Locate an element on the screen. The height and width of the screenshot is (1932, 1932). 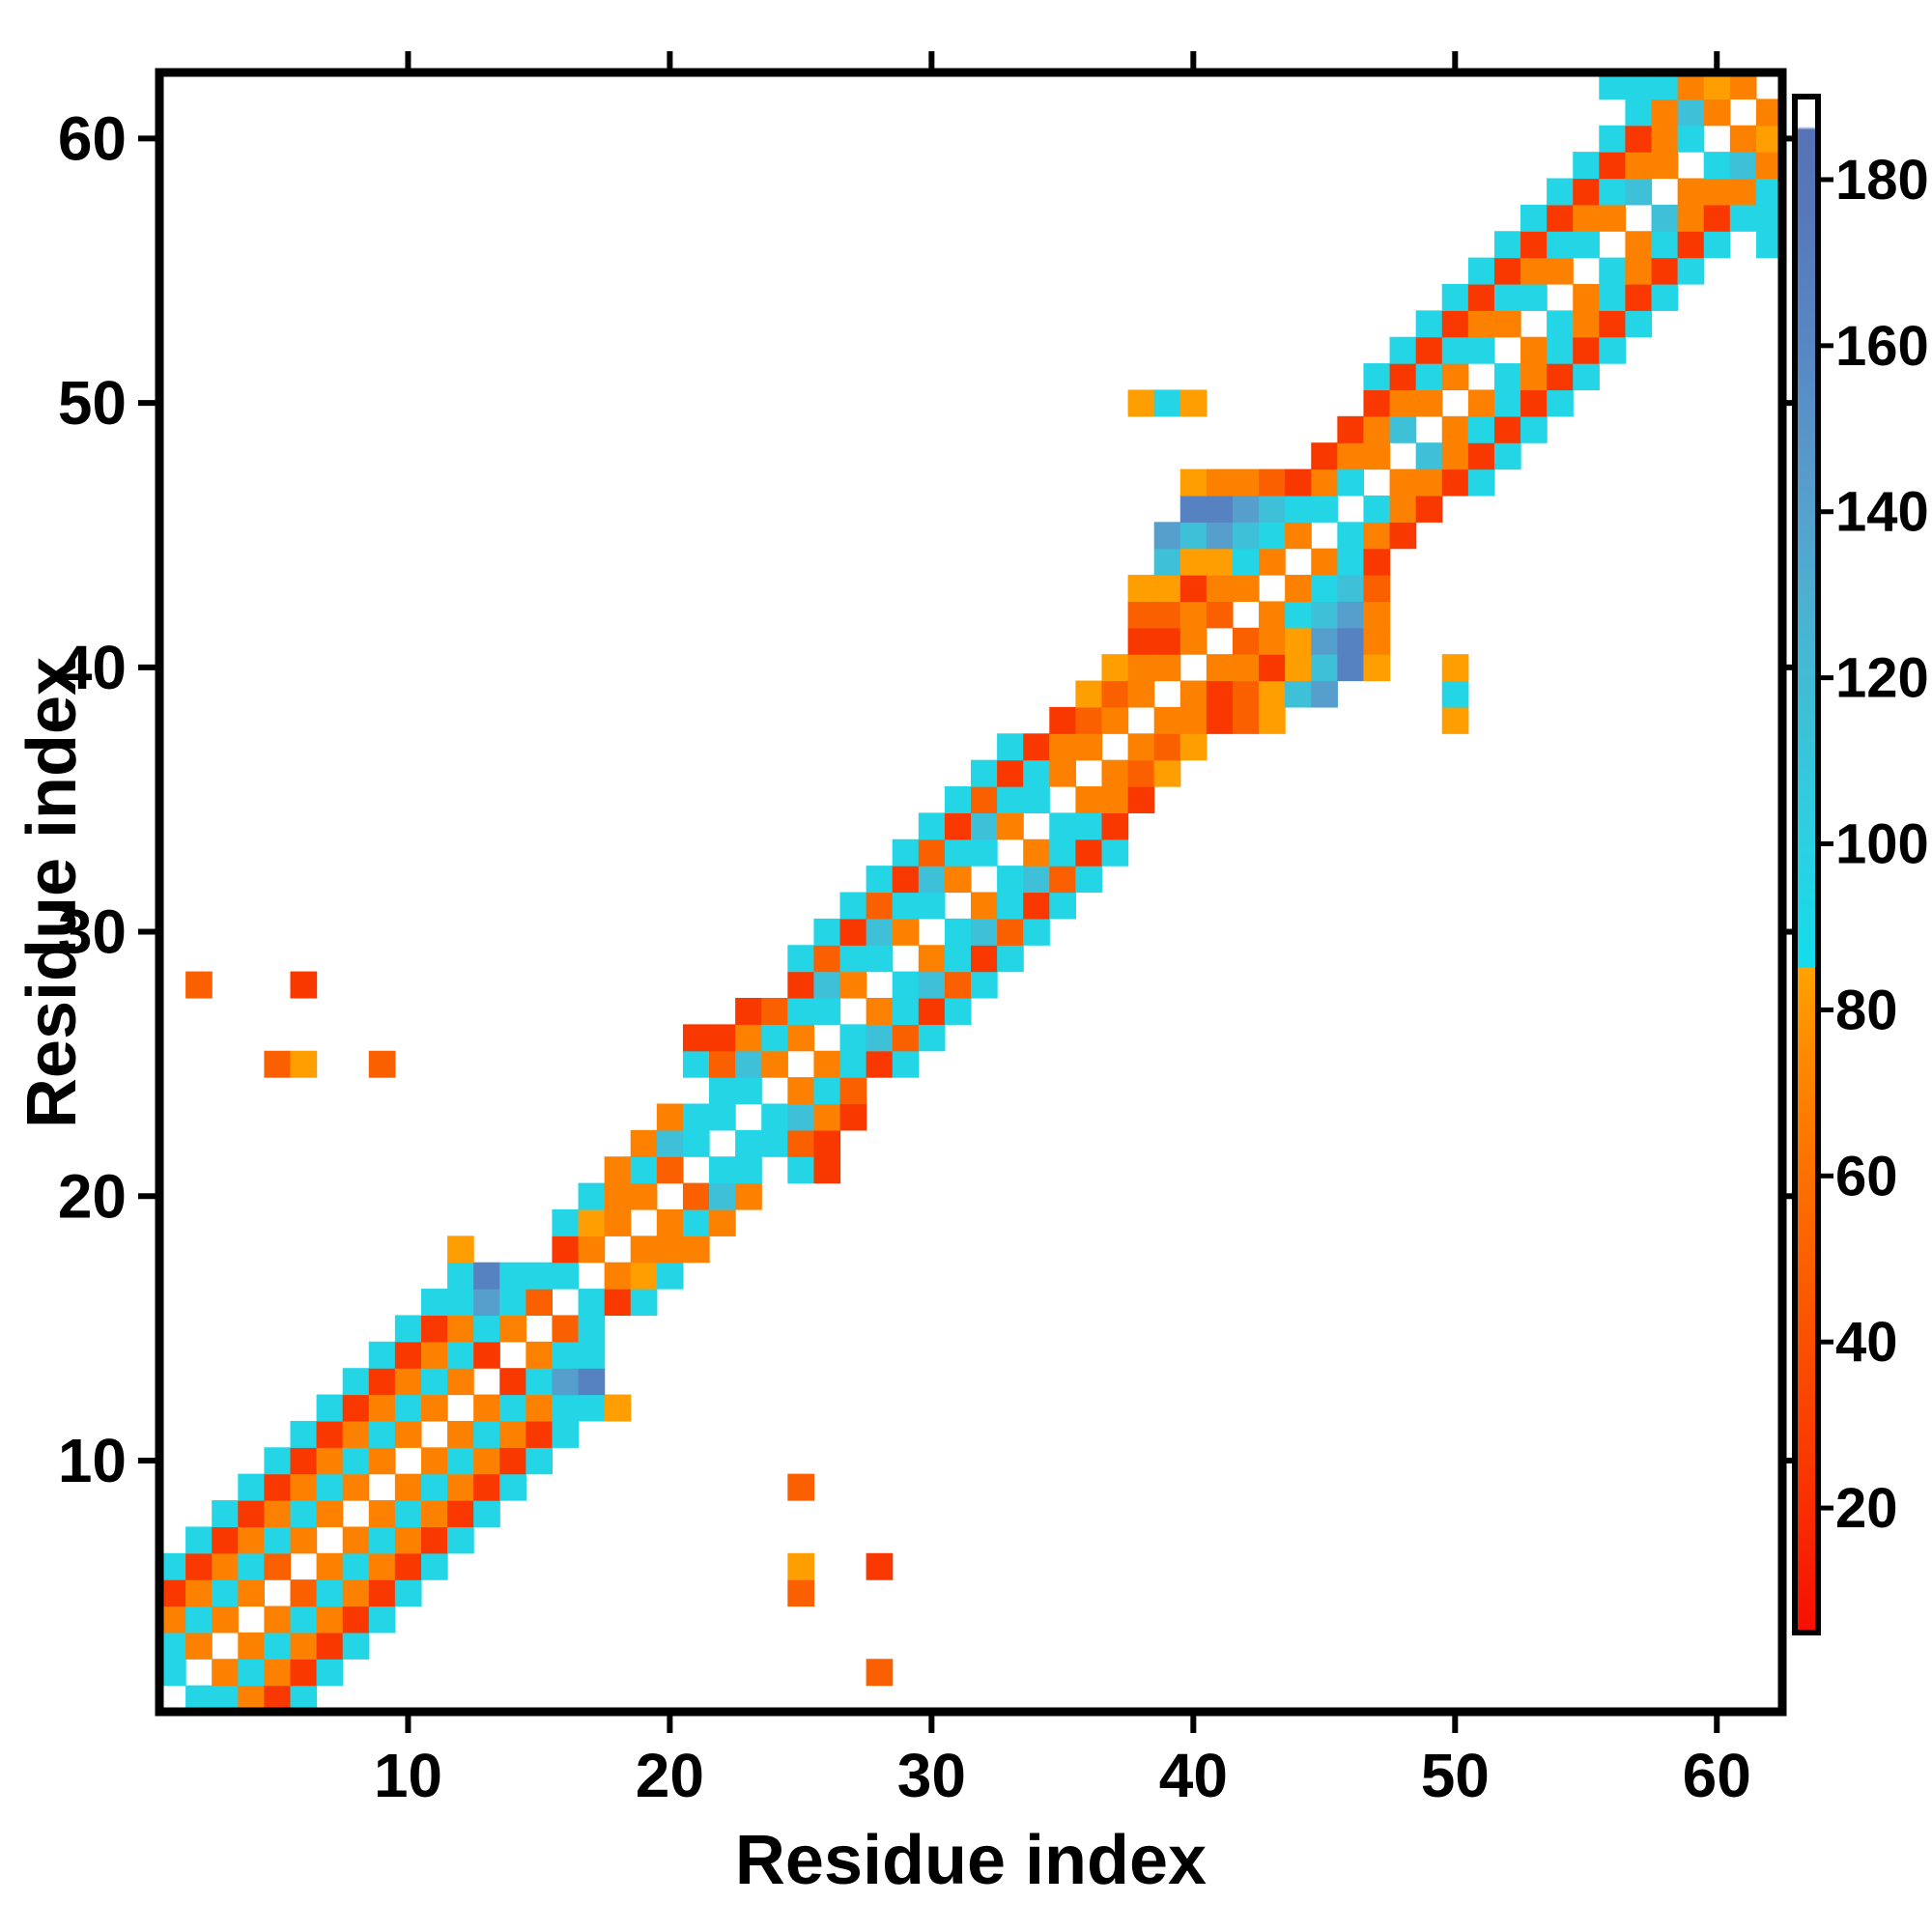
colorbar-tick-label: 40 is located at coordinates (1866, 1342).